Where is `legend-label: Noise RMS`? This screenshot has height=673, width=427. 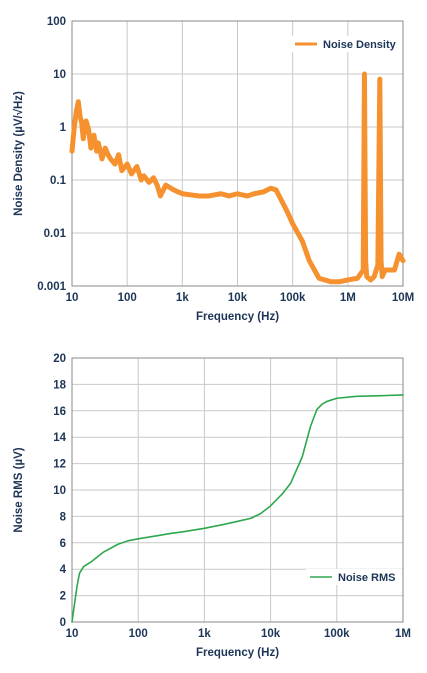 legend-label: Noise RMS is located at coordinates (366, 578).